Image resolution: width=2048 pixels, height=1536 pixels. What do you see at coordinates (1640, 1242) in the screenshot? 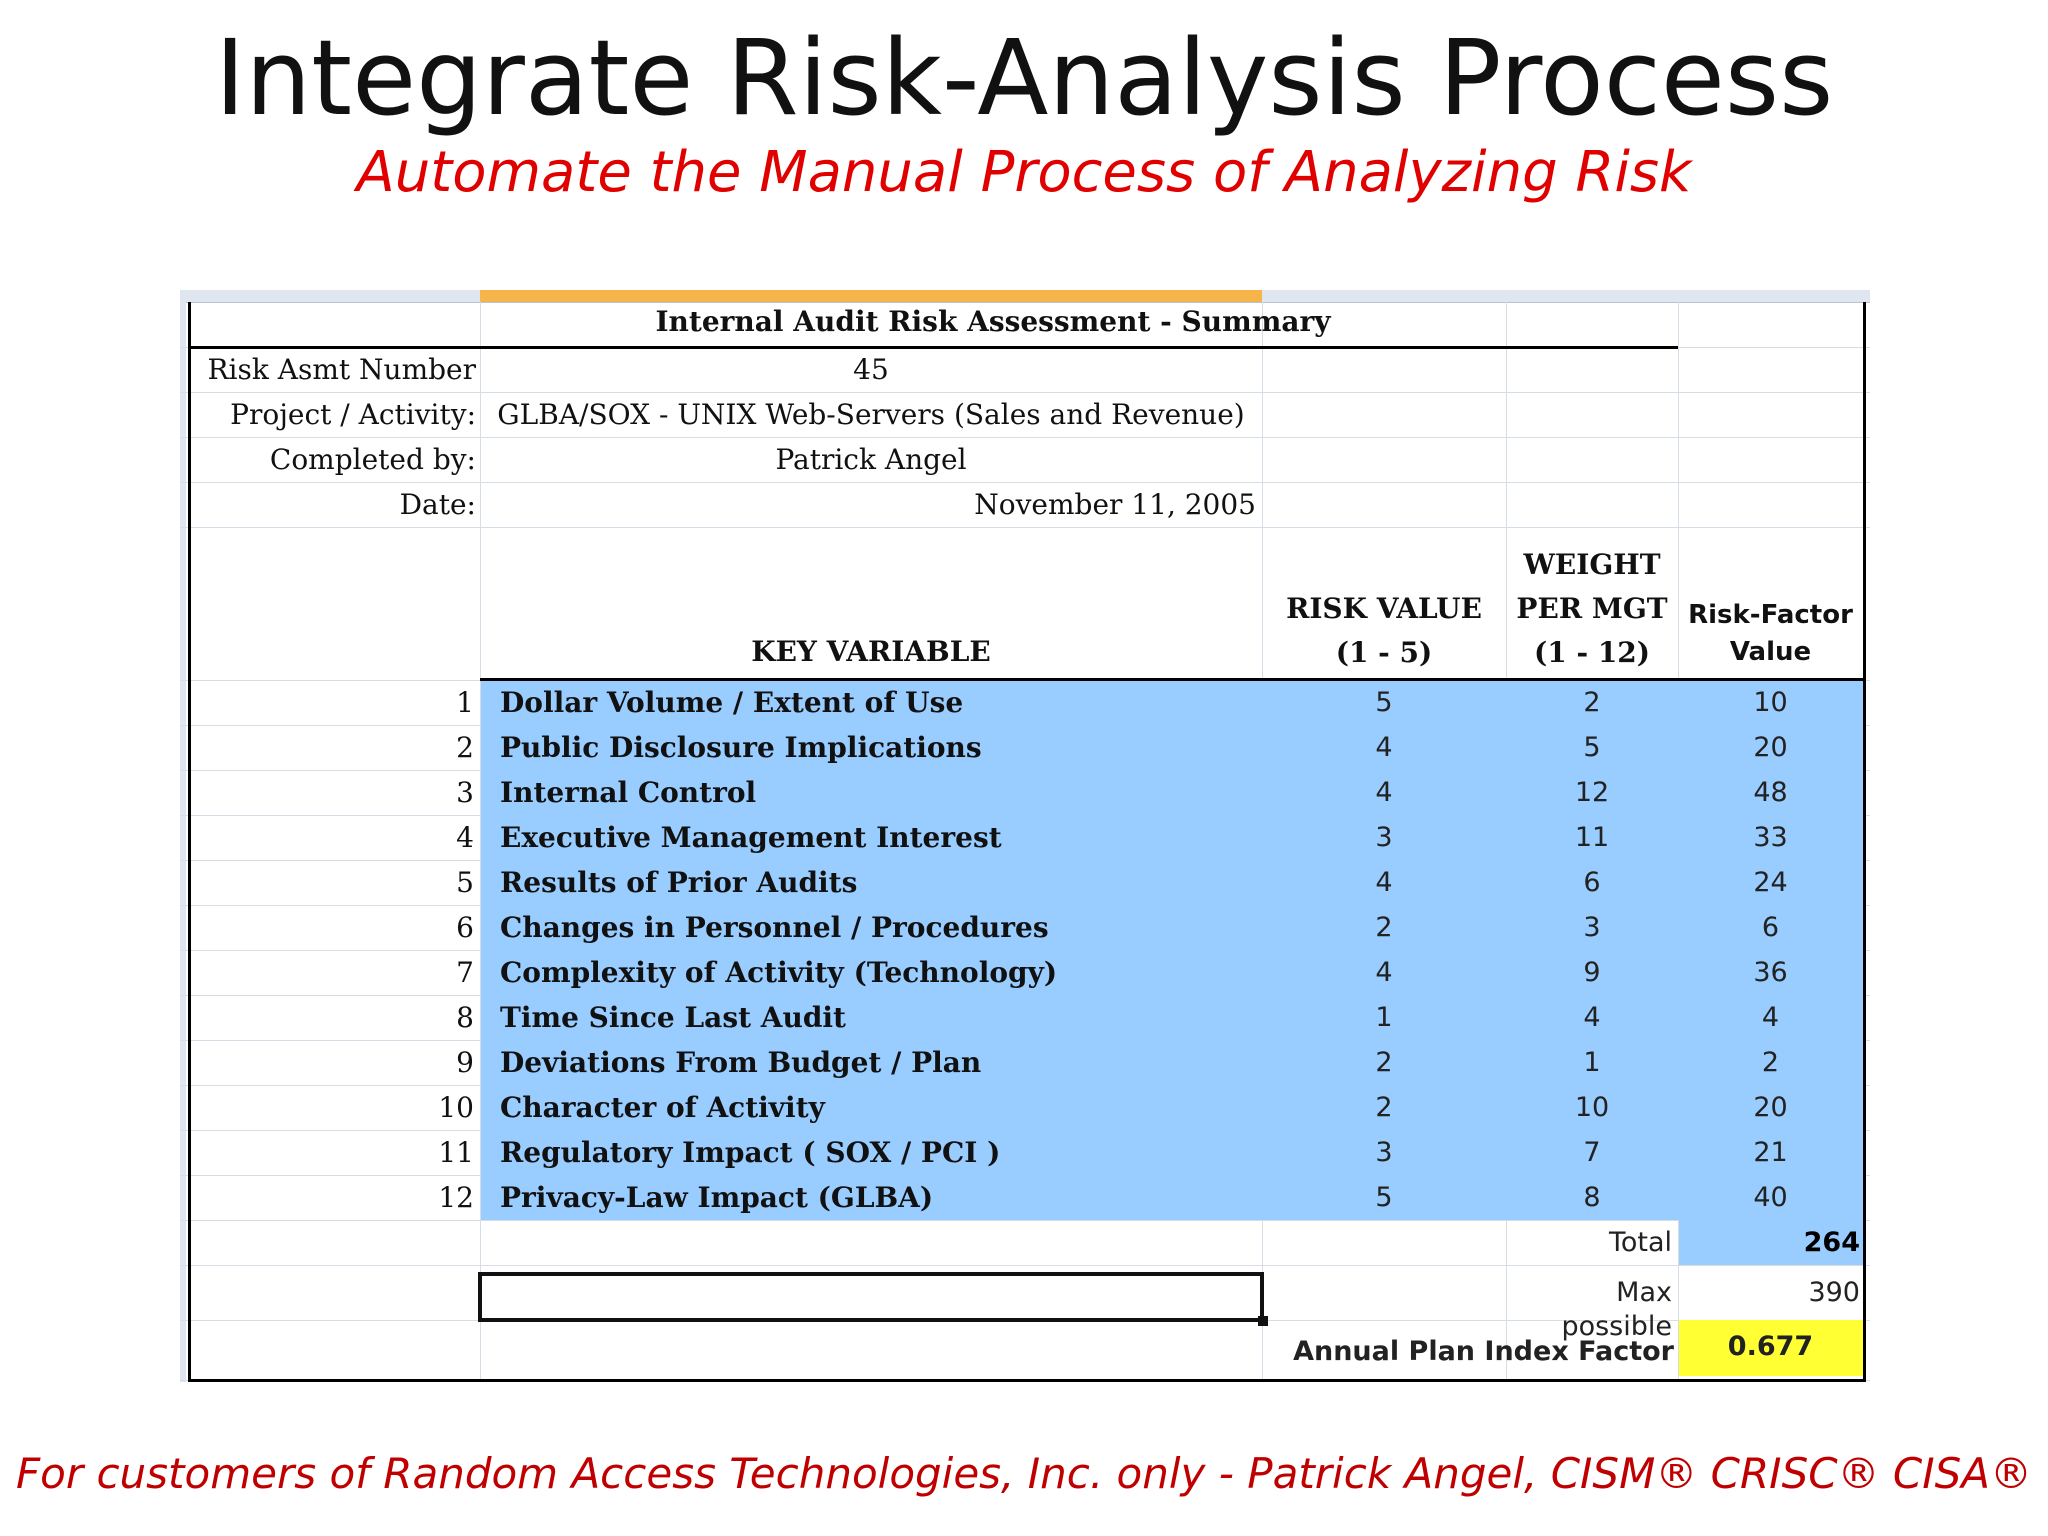
I see `total-label: Total` at bounding box center [1640, 1242].